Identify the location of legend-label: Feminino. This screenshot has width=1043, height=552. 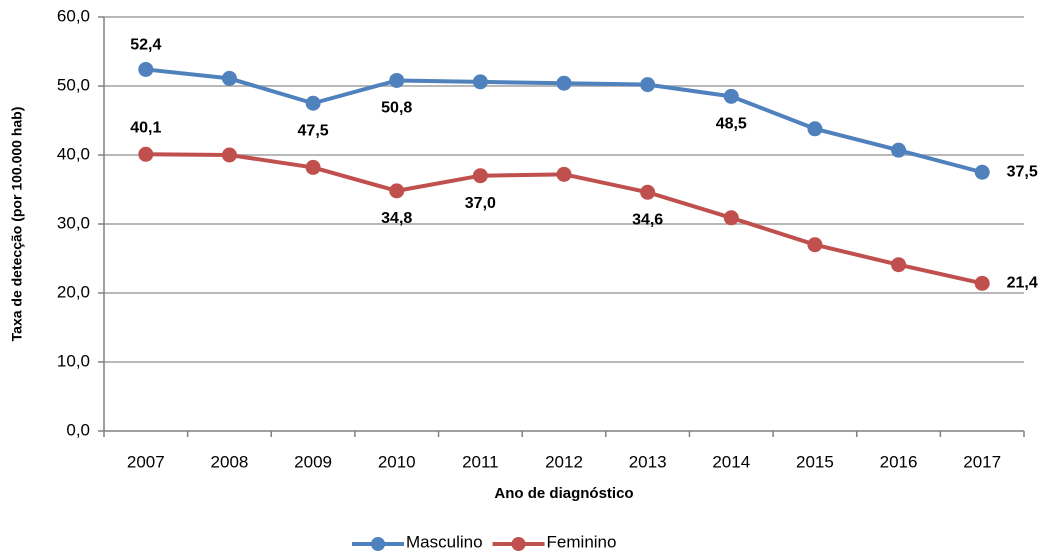
(582, 541).